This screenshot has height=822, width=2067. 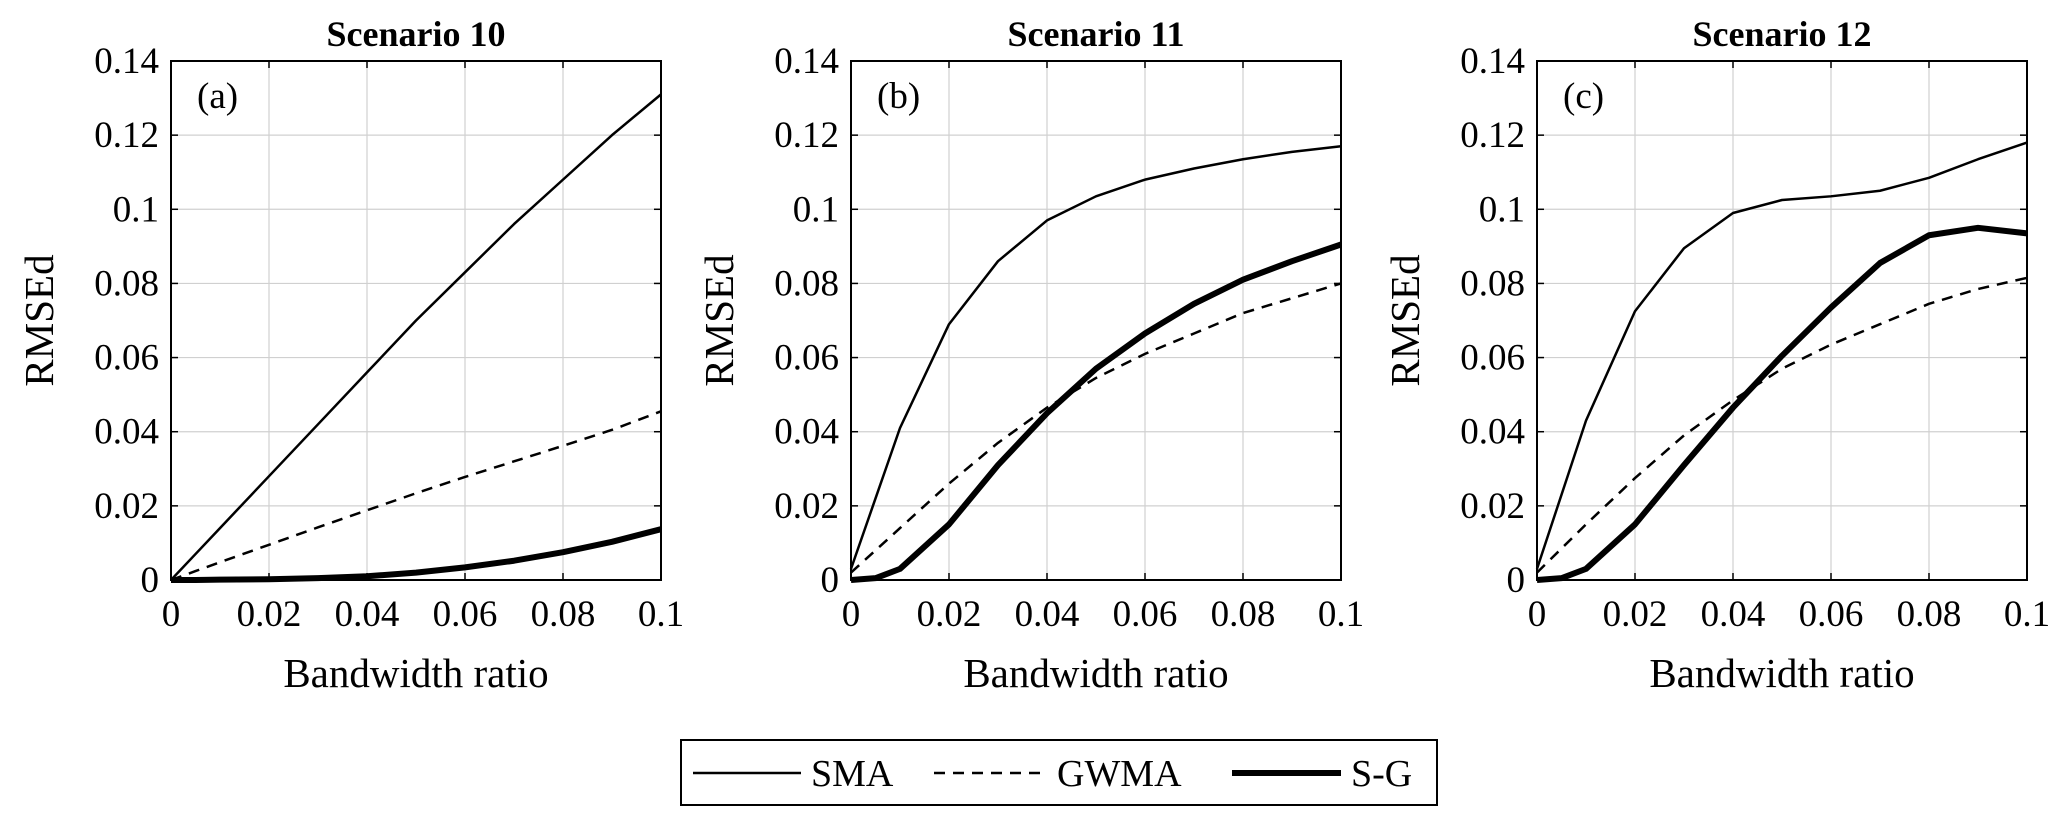 I want to click on chart-title: Scenario 12, so click(x=1782, y=34).